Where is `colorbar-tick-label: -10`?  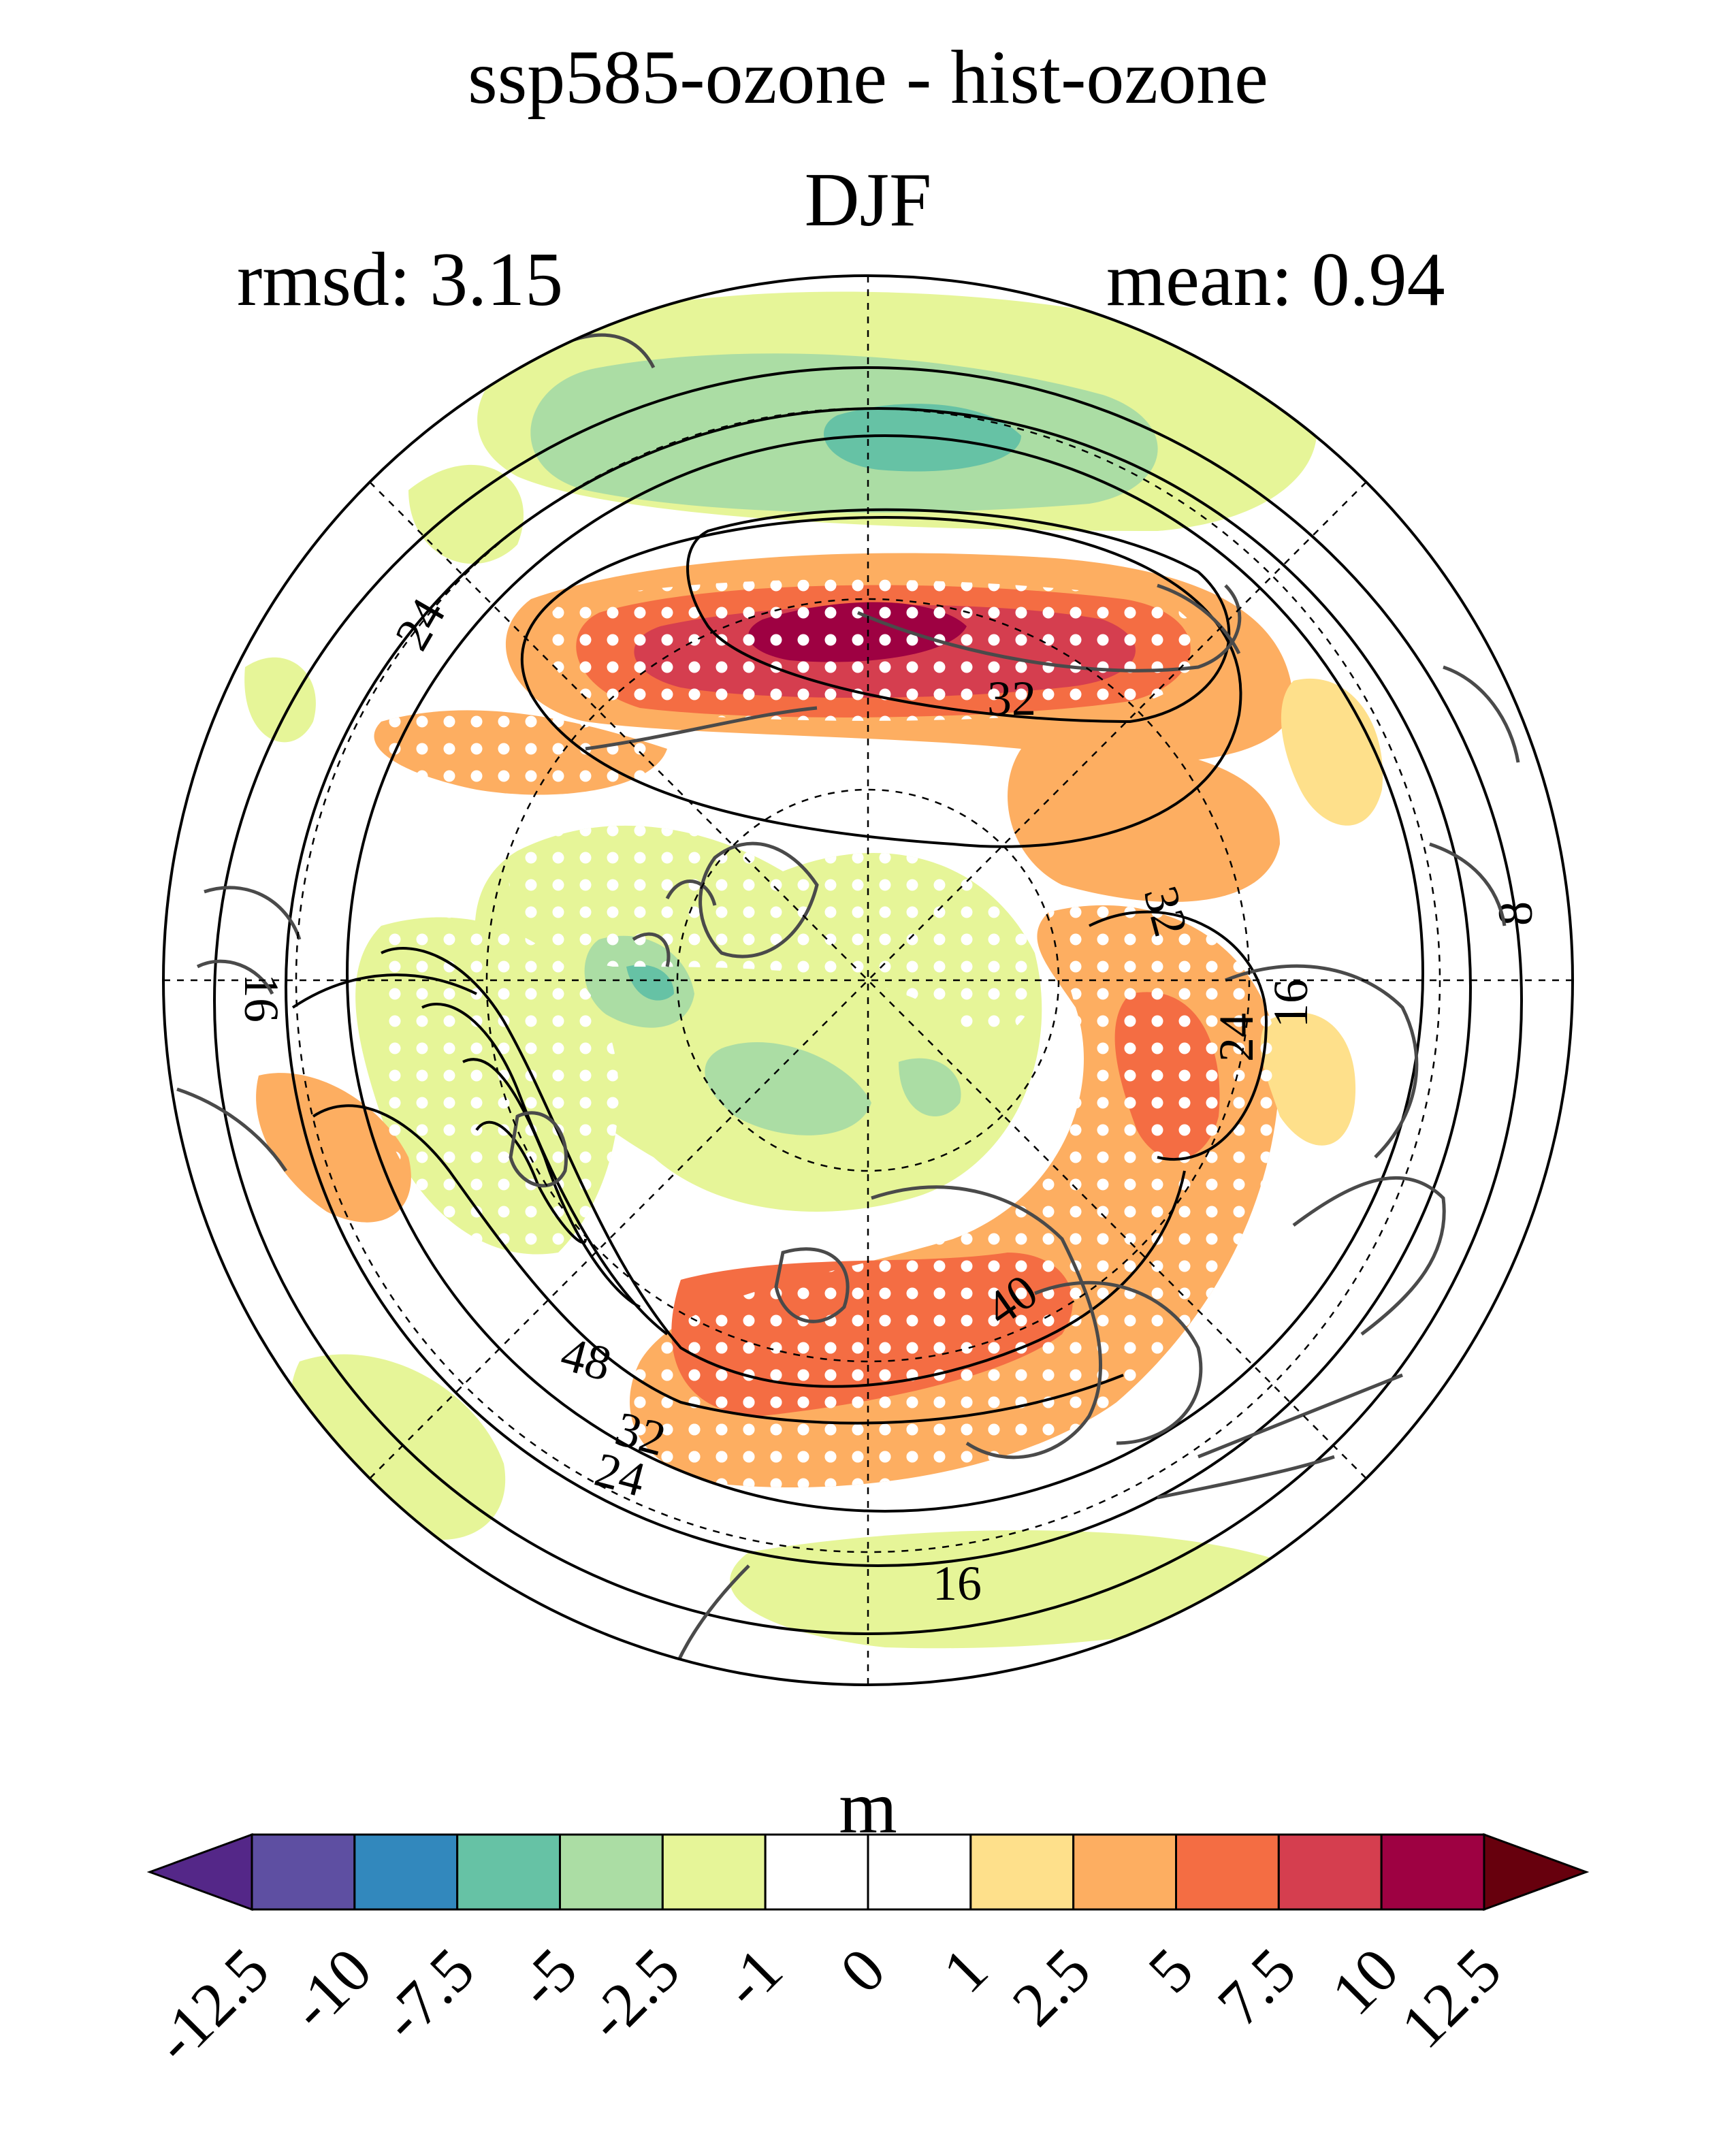 colorbar-tick-label: -10 is located at coordinates (330, 1989).